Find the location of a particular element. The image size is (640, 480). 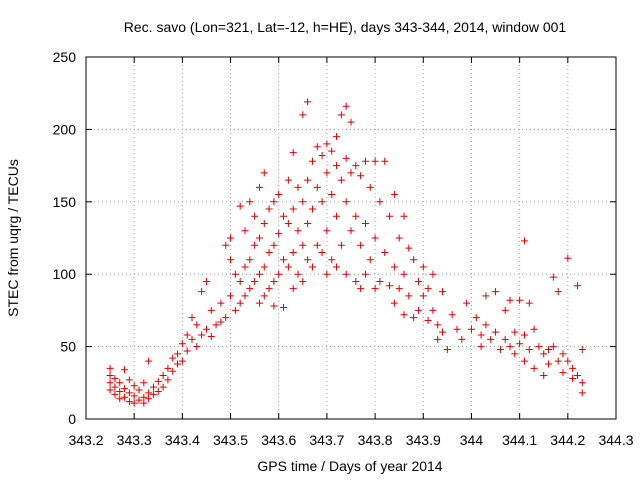

x-tick-label: 343.7 is located at coordinates (326, 440).